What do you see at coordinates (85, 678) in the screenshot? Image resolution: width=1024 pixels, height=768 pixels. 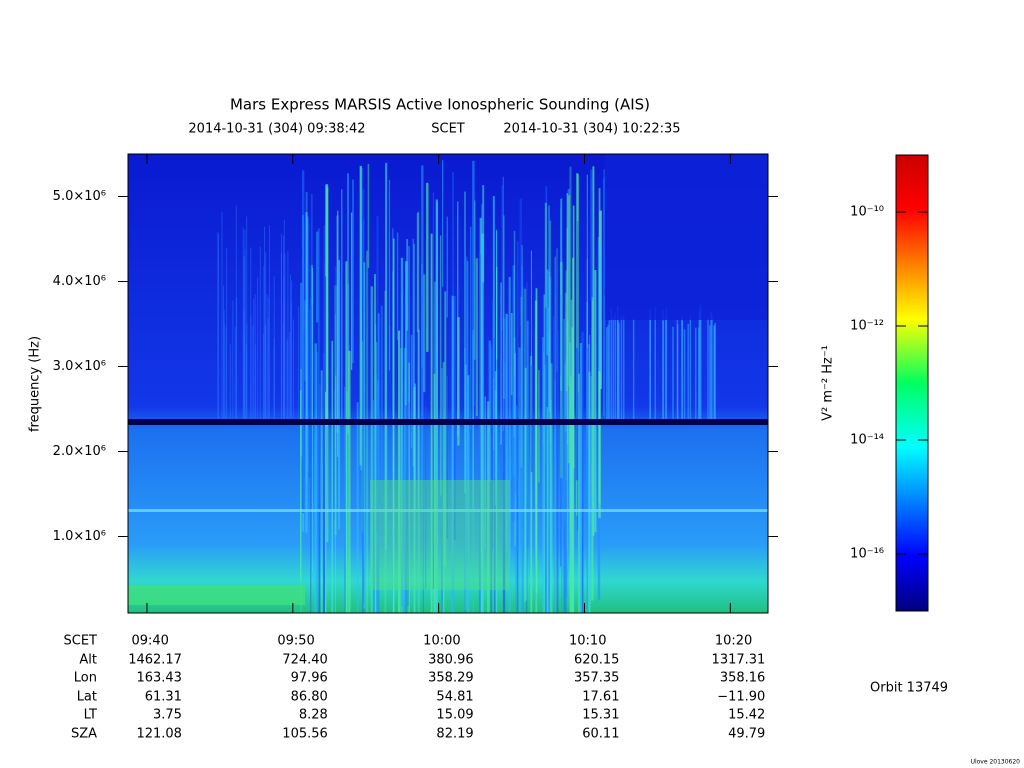 I see `row-label: Lon` at bounding box center [85, 678].